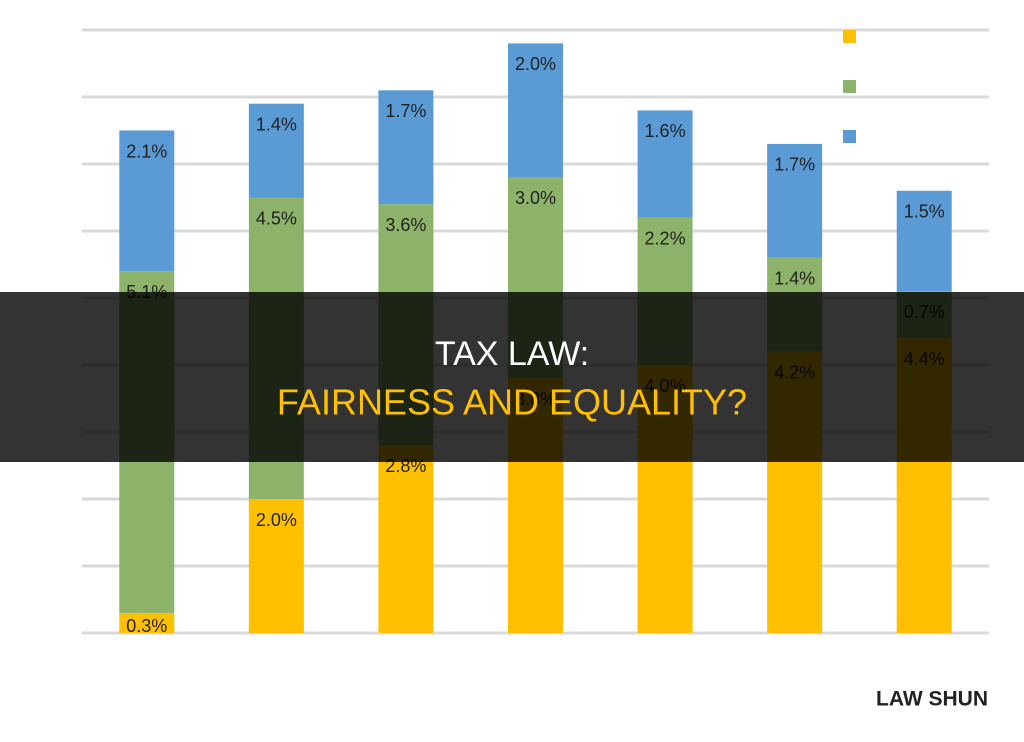 This screenshot has height=742, width=1024. Describe the element at coordinates (146, 151) in the screenshot. I see `data-label: 2.1%` at that location.